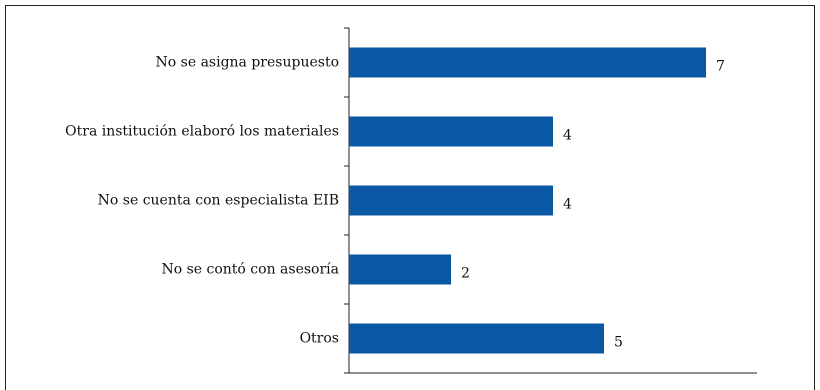  I want to click on category-label: No se contó con asesoría, so click(250, 270).